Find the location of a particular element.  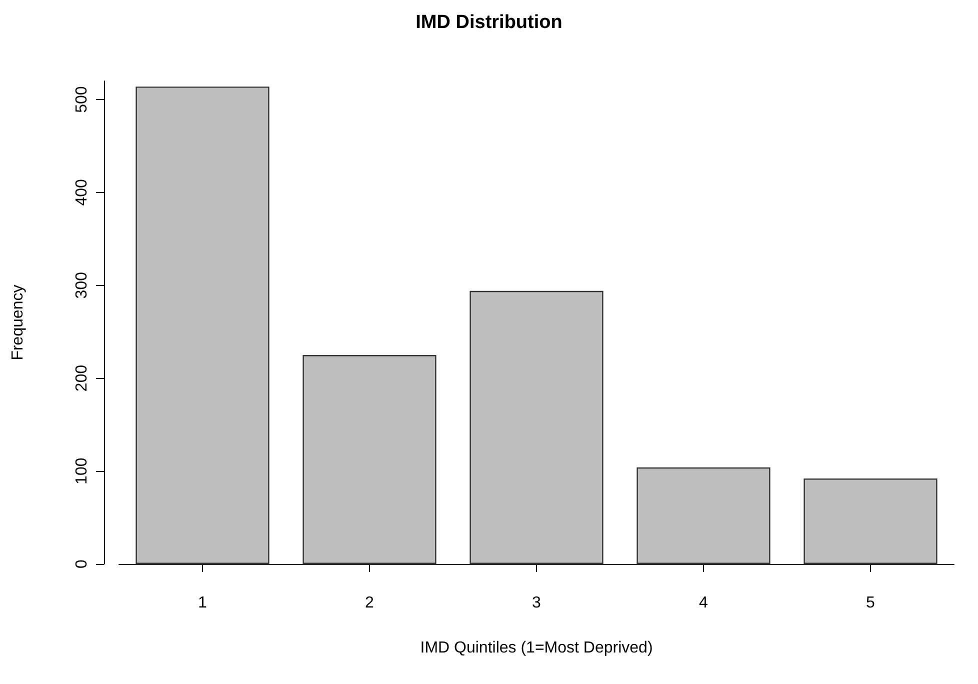

y-tick-label: 300 is located at coordinates (82, 285).